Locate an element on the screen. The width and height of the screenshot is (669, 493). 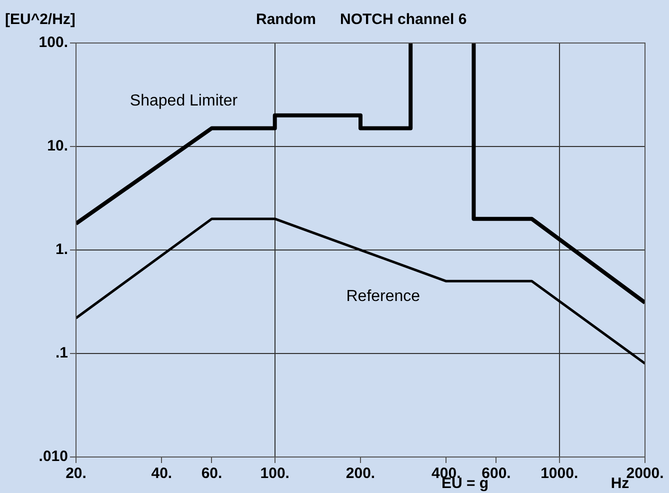
chart-title: Random is located at coordinates (286, 19).